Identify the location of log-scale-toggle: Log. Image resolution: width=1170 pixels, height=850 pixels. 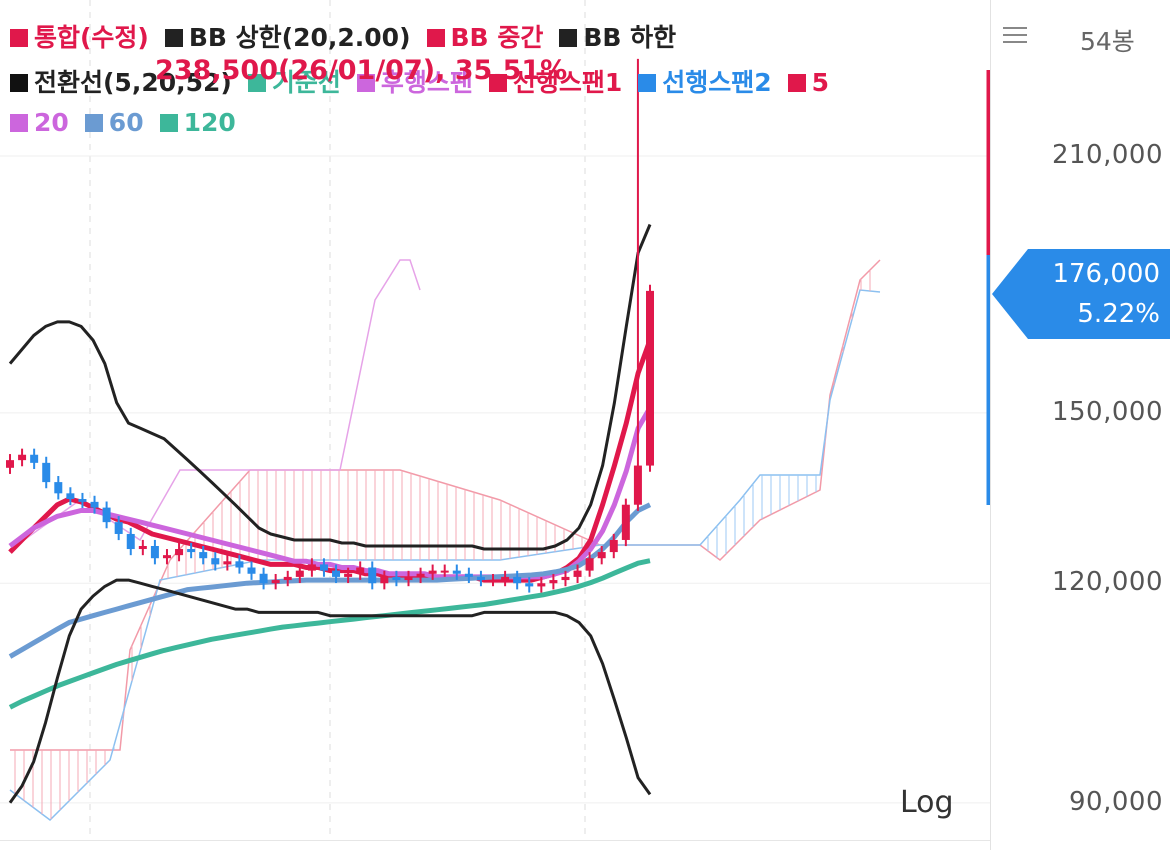
(927, 802).